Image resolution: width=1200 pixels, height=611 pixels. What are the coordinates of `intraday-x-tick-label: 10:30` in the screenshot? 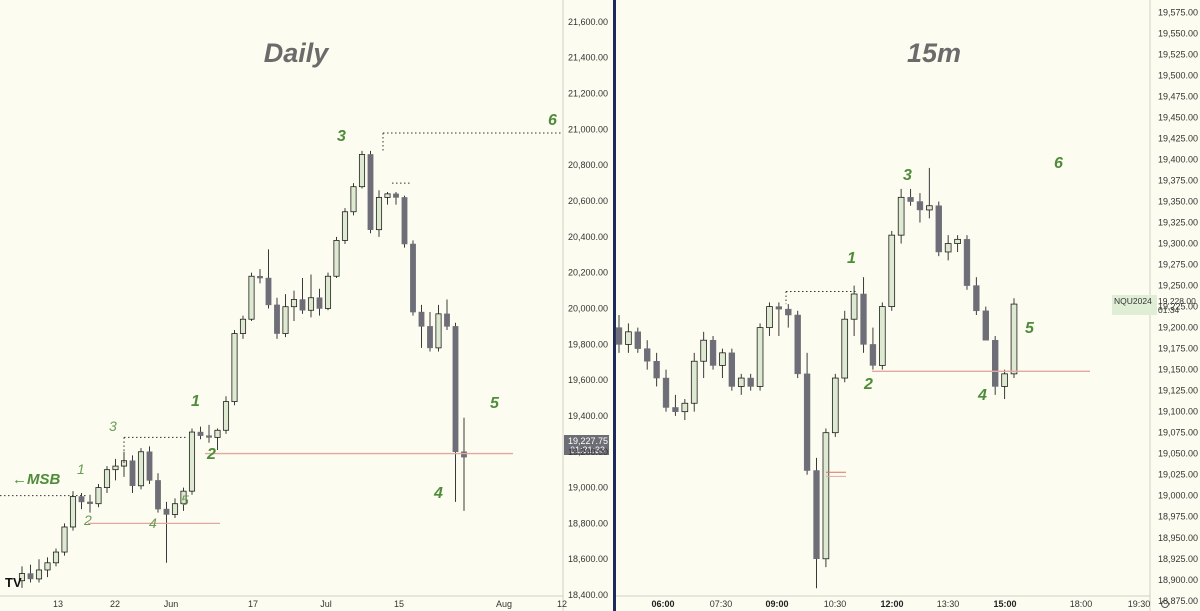 It's located at (835, 604).